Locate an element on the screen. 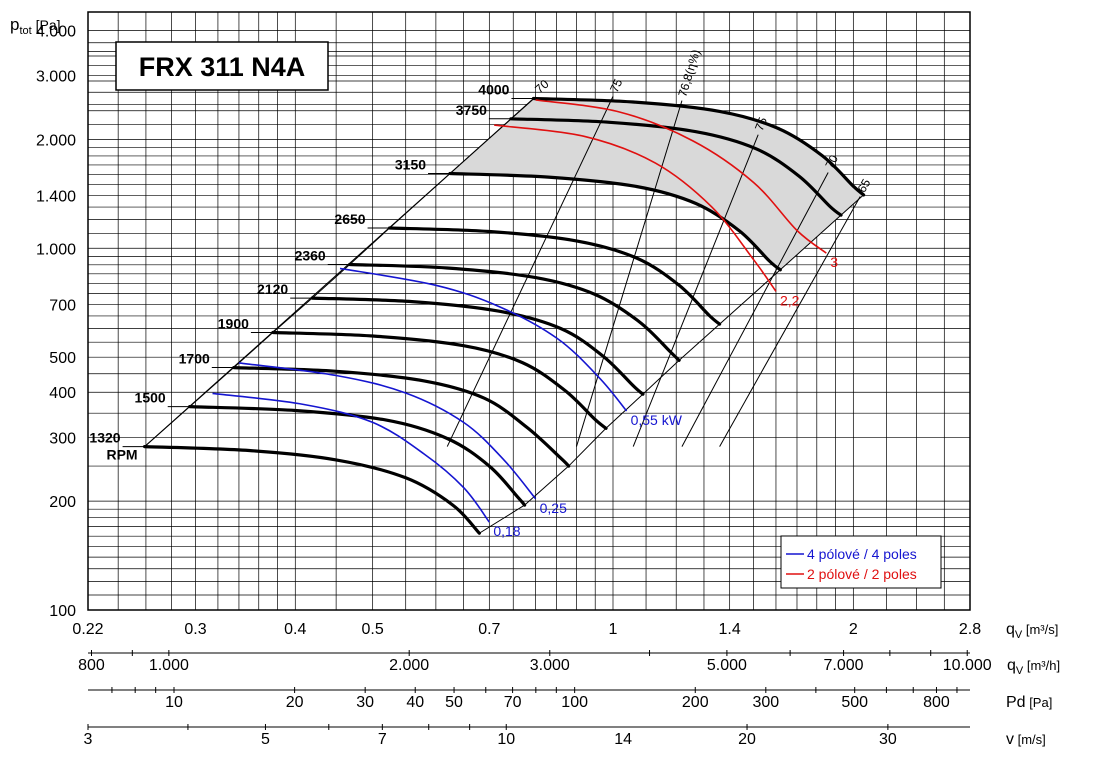 This screenshot has width=1096, height=773. x-axis-unit-label: [m/s] is located at coordinates (1030, 739).